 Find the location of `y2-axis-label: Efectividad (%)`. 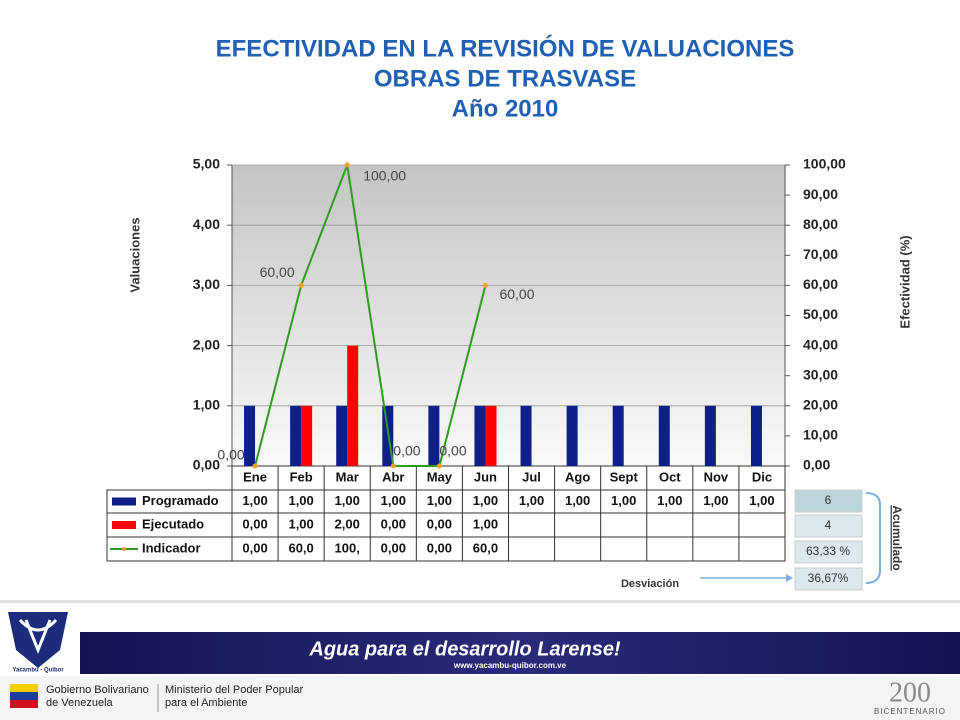

y2-axis-label: Efectividad (%) is located at coordinates (904, 281).